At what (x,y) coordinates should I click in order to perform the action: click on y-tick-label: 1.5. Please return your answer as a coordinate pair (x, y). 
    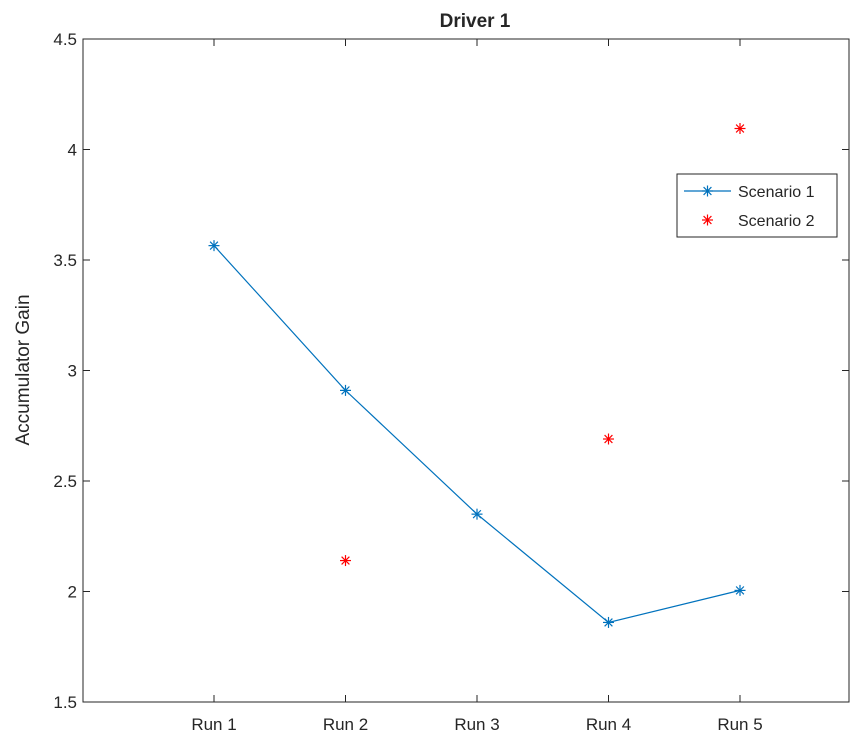
    Looking at the image, I should click on (65, 702).